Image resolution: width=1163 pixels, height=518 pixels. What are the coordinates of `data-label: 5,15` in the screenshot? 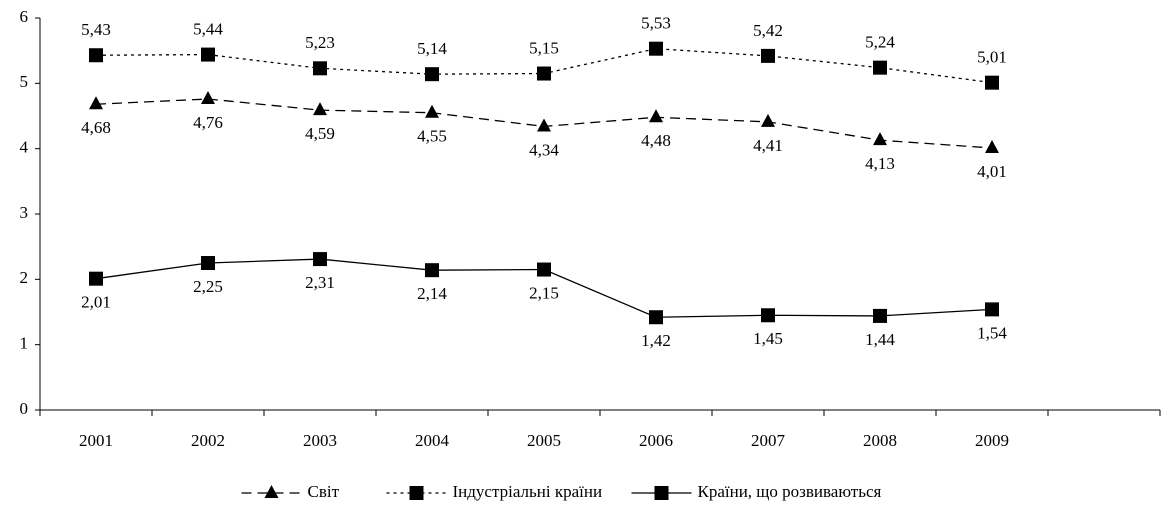 It's located at (544, 47).